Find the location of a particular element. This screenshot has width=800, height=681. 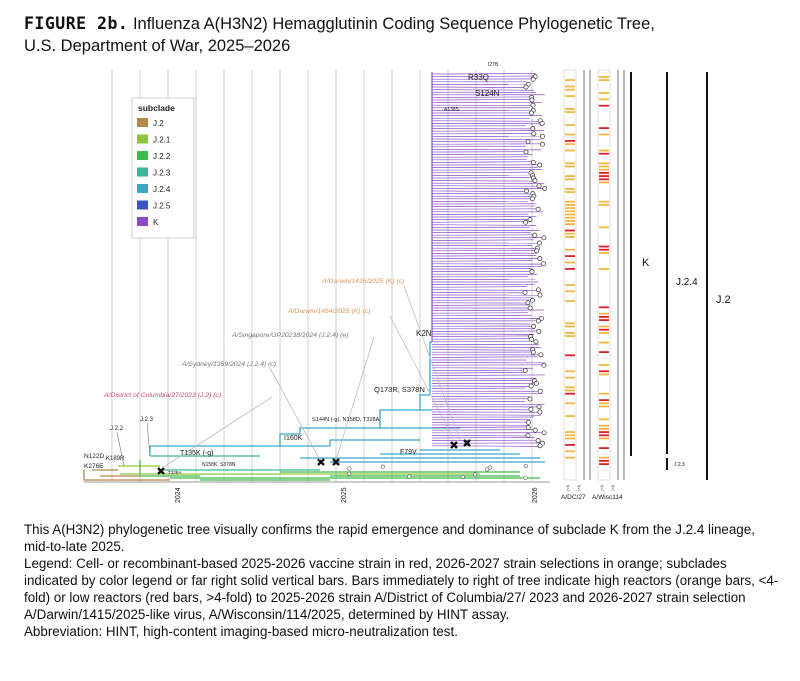

branch-j22 is located at coordinates (234, 470).